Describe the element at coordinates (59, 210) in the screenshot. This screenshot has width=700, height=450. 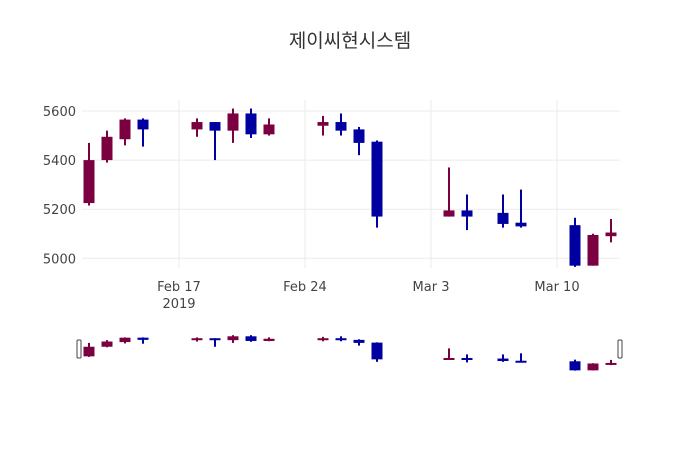
I see `y-tick-label: 5200` at that location.